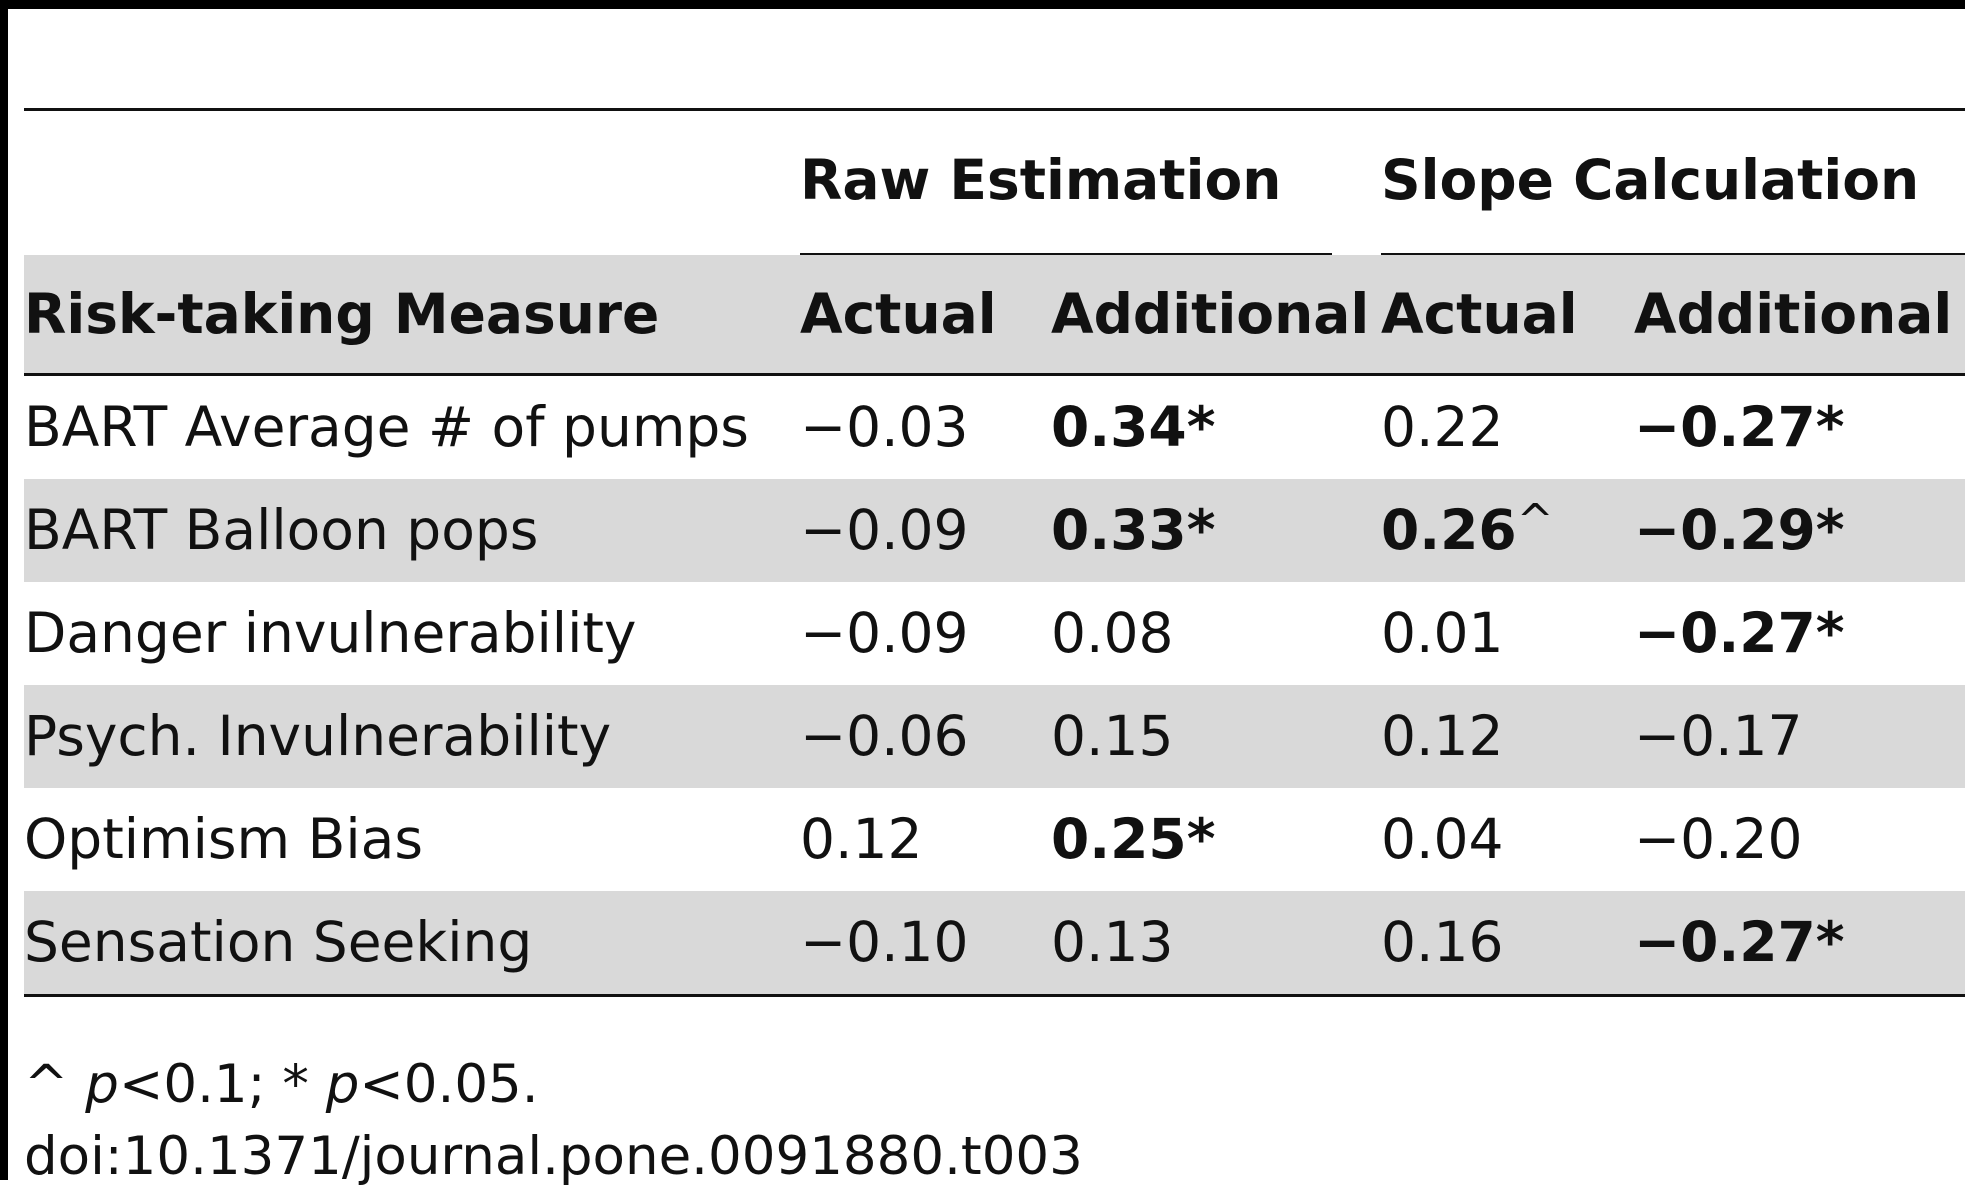 This screenshot has width=1965, height=1195. I want to click on value-text: −0.20, so click(1718, 839).